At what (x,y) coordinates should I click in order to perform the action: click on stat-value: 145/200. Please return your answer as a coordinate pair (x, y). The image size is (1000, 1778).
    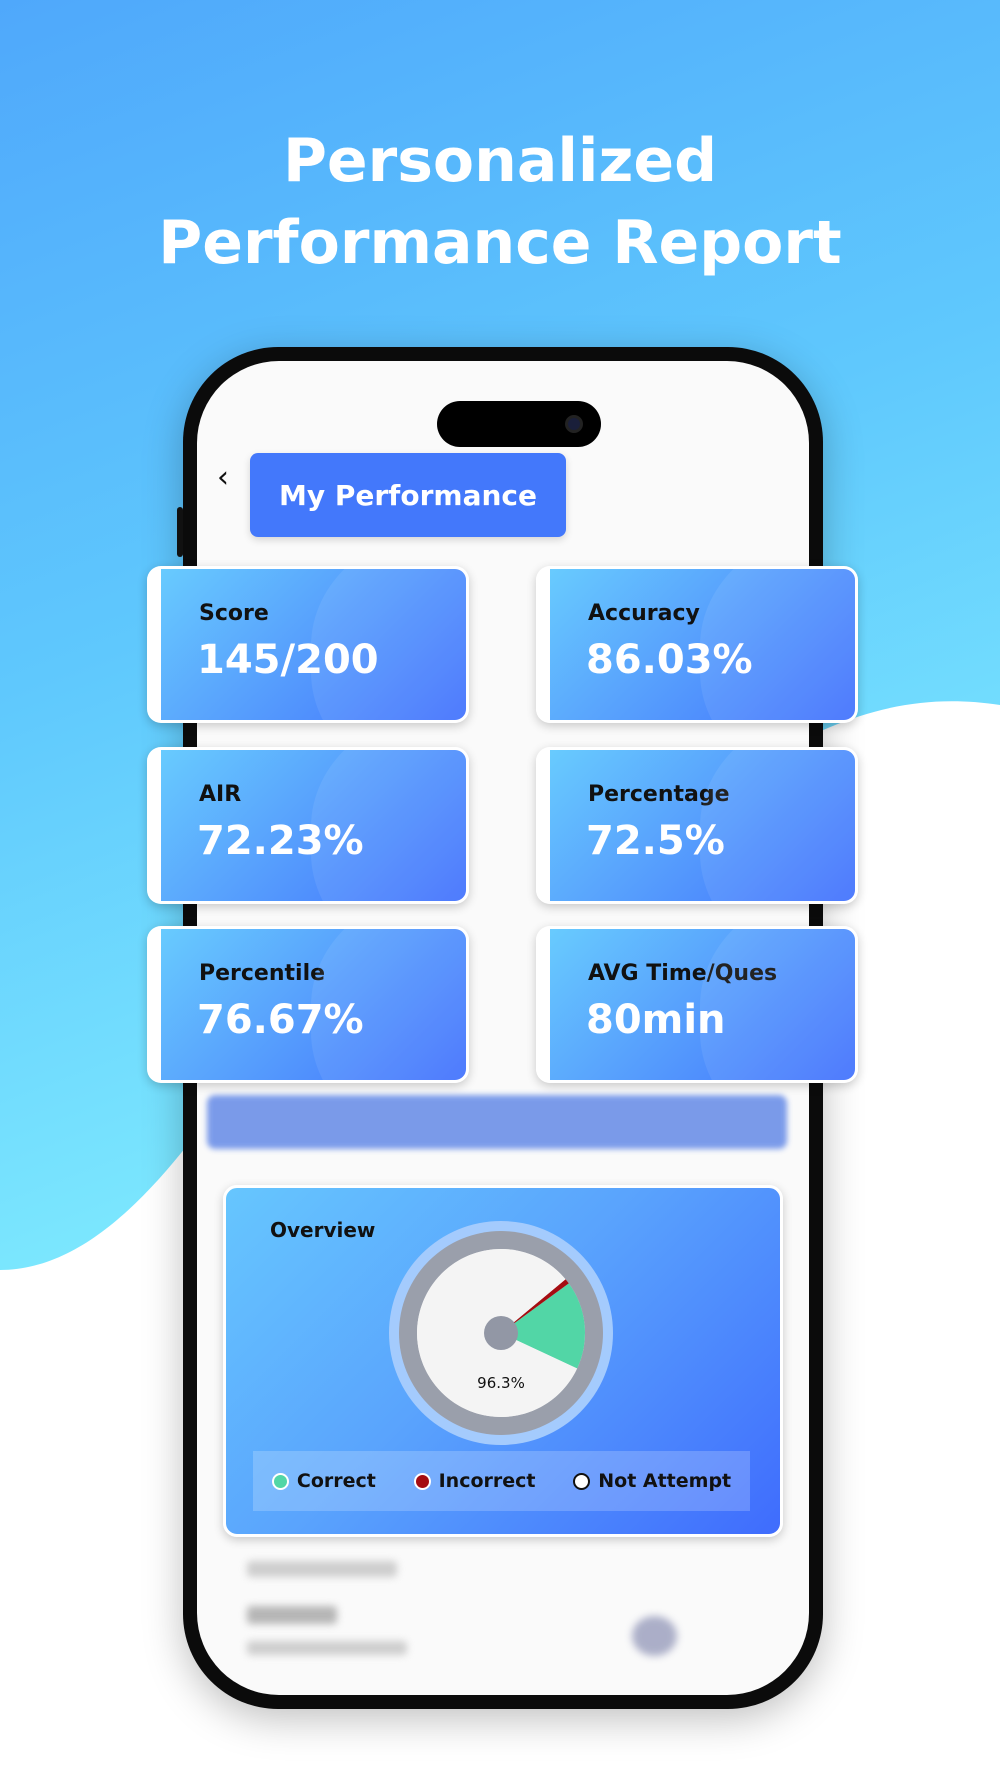
    Looking at the image, I should click on (288, 660).